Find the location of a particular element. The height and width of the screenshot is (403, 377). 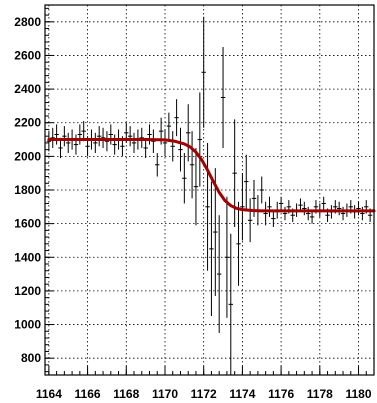

x-tick-label: 1178 is located at coordinates (320, 394).